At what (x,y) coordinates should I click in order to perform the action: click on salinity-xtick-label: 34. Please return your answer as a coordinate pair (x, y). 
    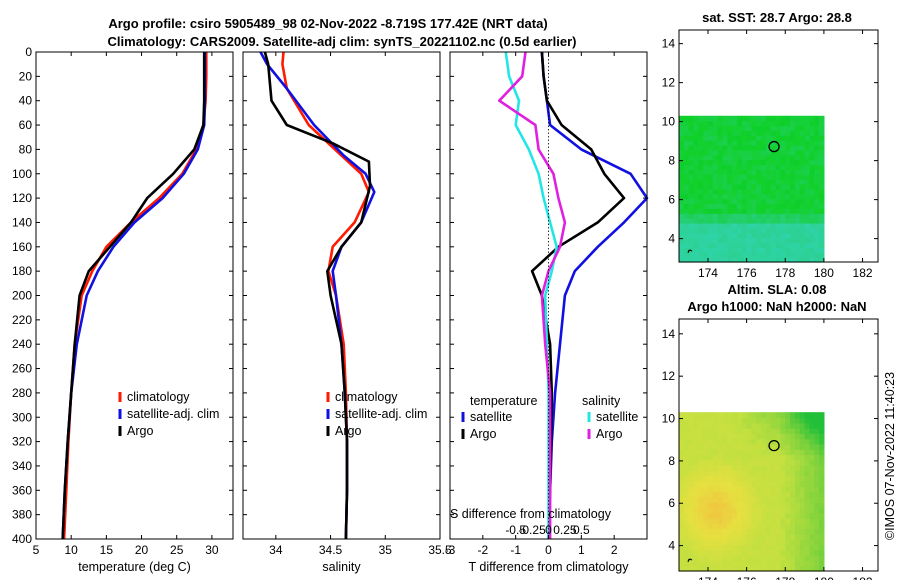
    Looking at the image, I should click on (276, 550).